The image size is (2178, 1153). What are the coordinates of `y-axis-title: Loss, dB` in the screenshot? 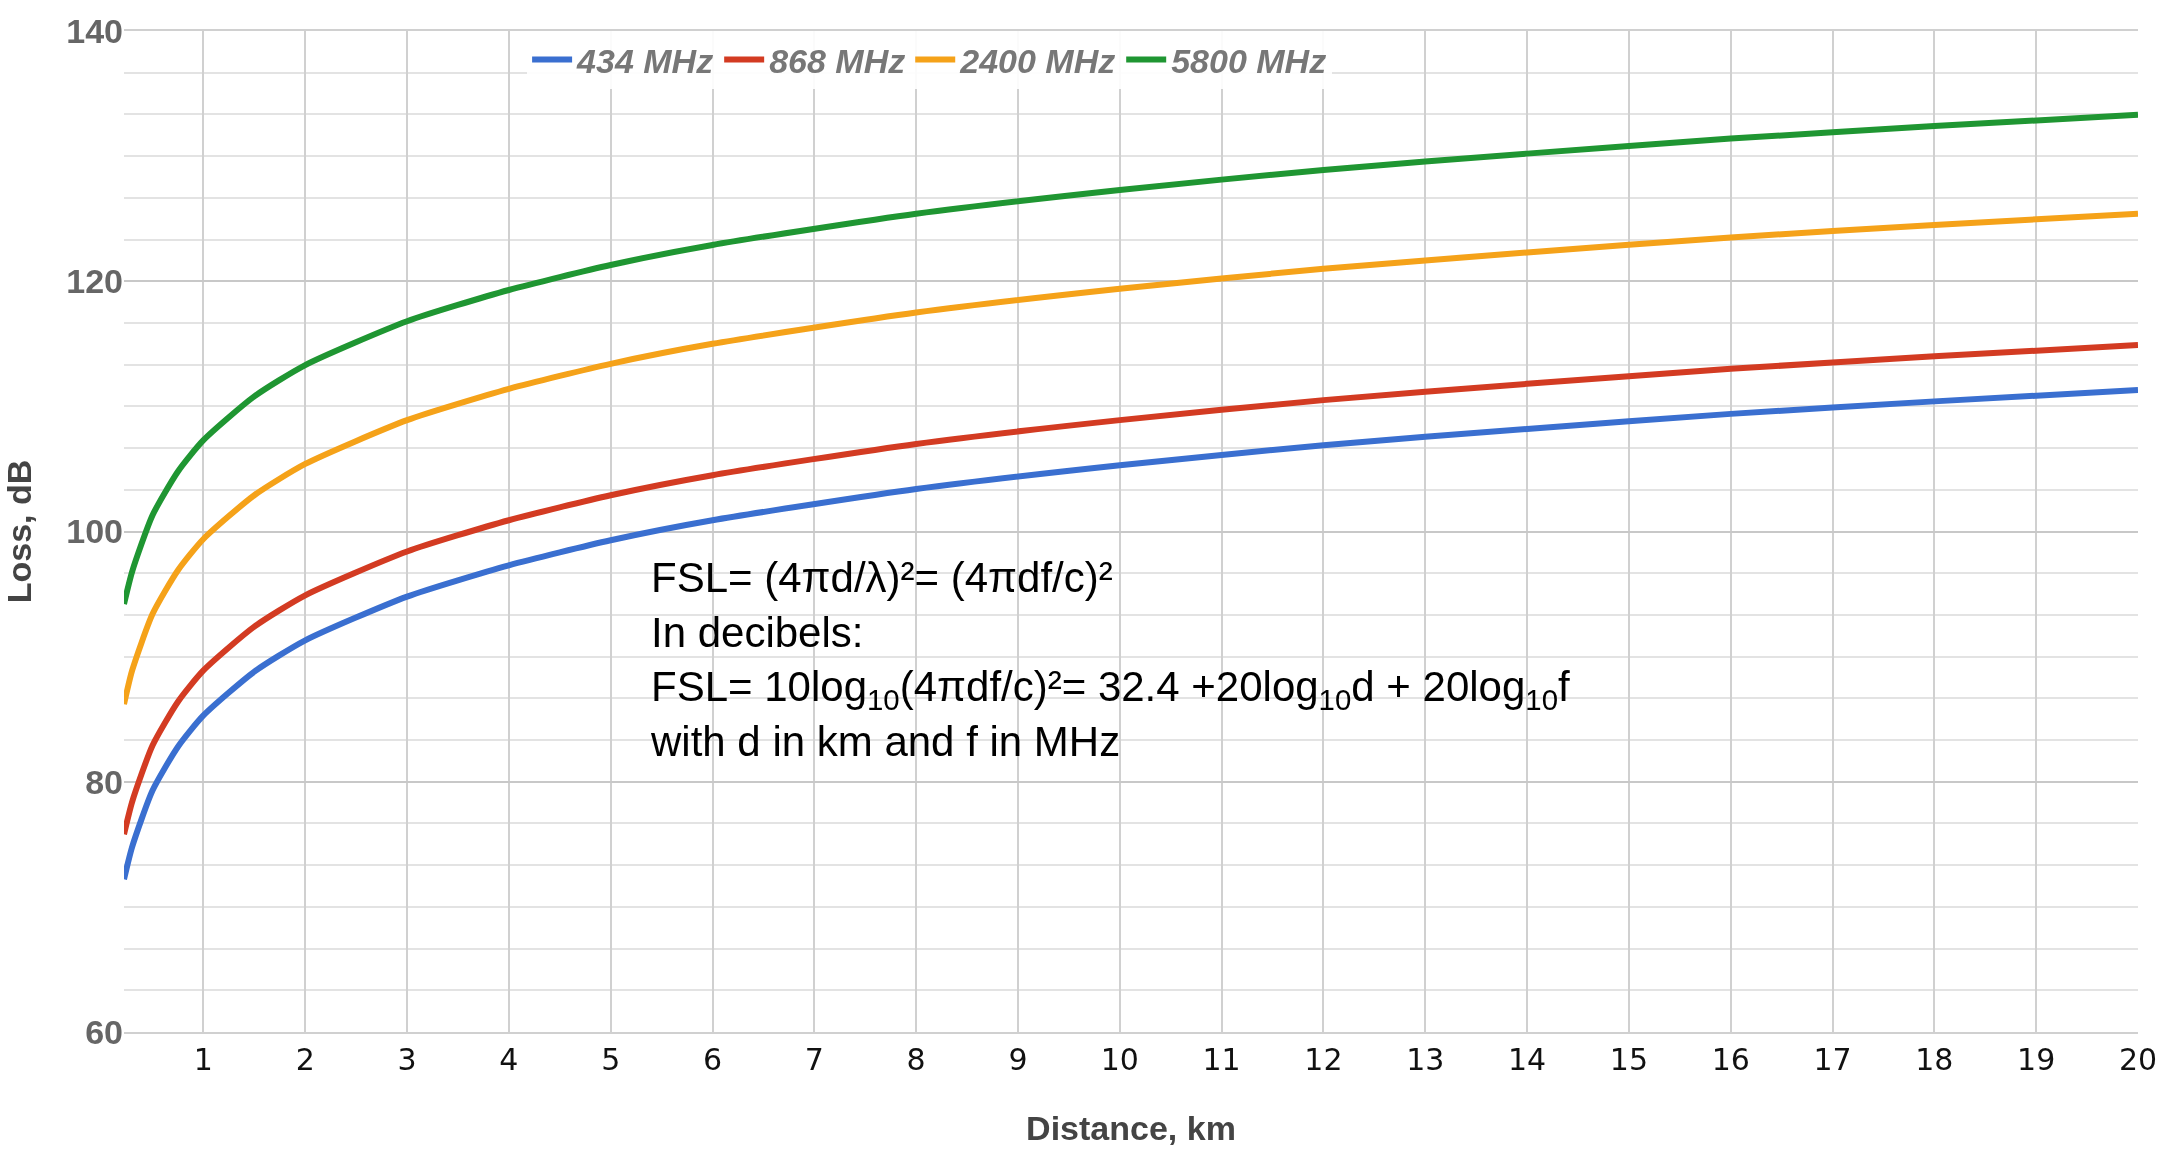 It's located at (19, 531).